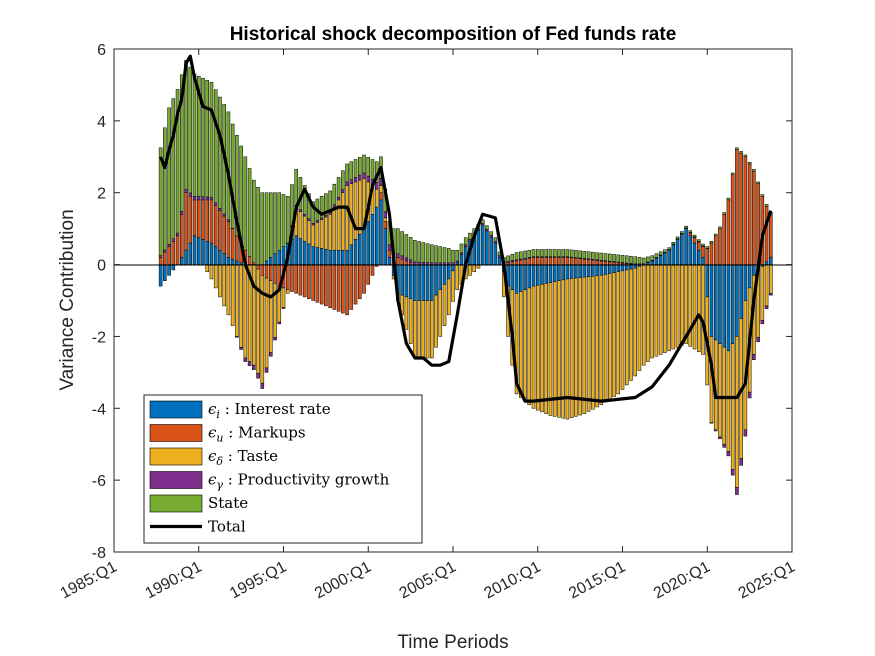 Image resolution: width=875 pixels, height=656 pixels. Describe the element at coordinates (101, 266) in the screenshot. I see `y-tick-label: 0` at that location.